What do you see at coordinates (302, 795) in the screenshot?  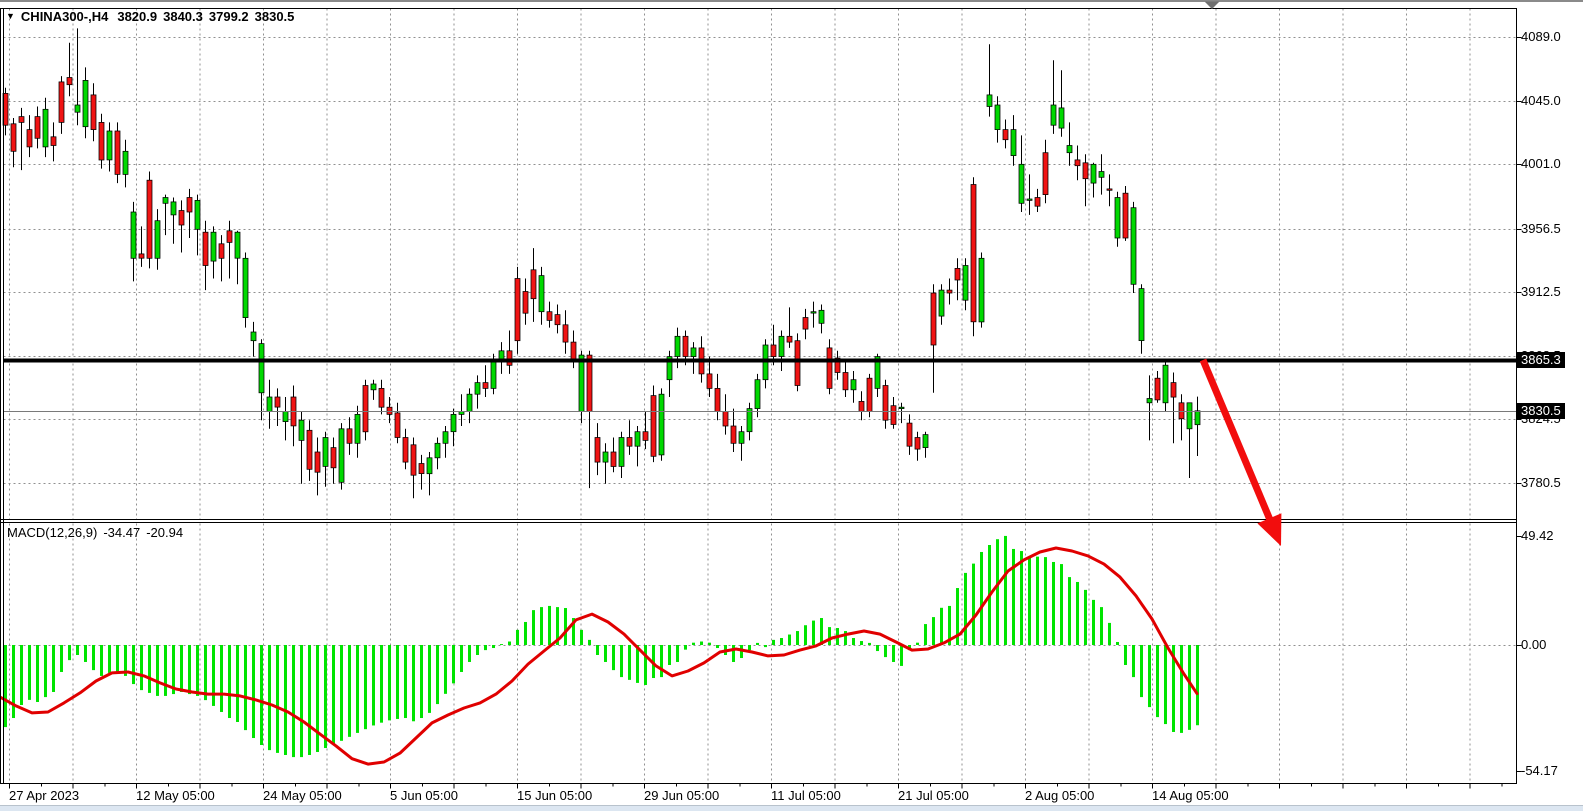 I see `time-axis-label: 24 May 05:00` at bounding box center [302, 795].